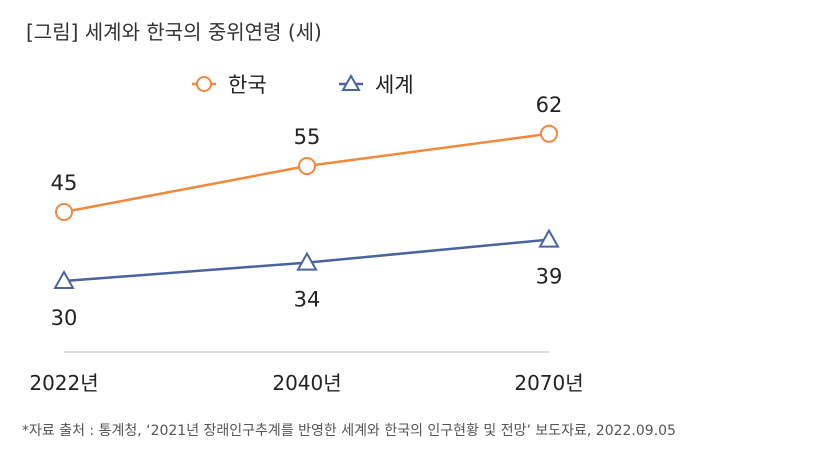 This screenshot has width=835, height=469. Describe the element at coordinates (394, 85) in the screenshot. I see `legend-label: 세계` at that location.